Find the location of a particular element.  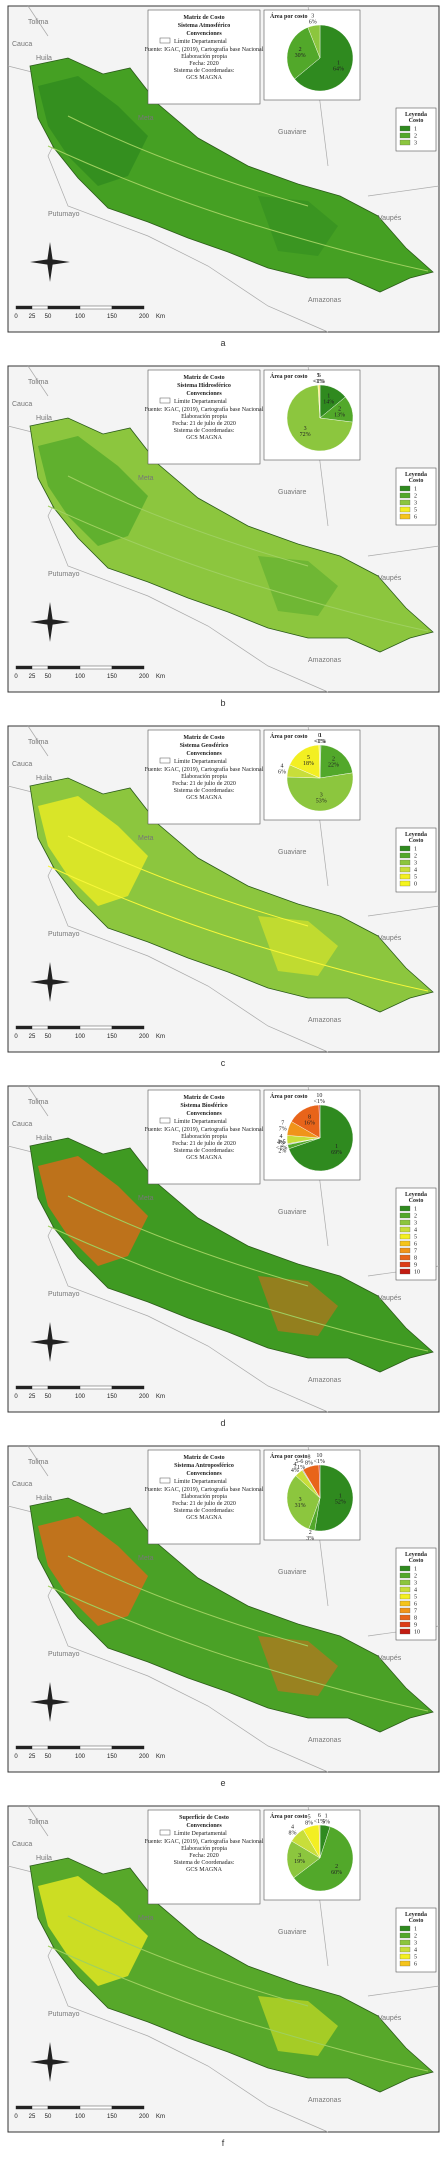

legend-label: 0 is located at coordinates (415, 885).